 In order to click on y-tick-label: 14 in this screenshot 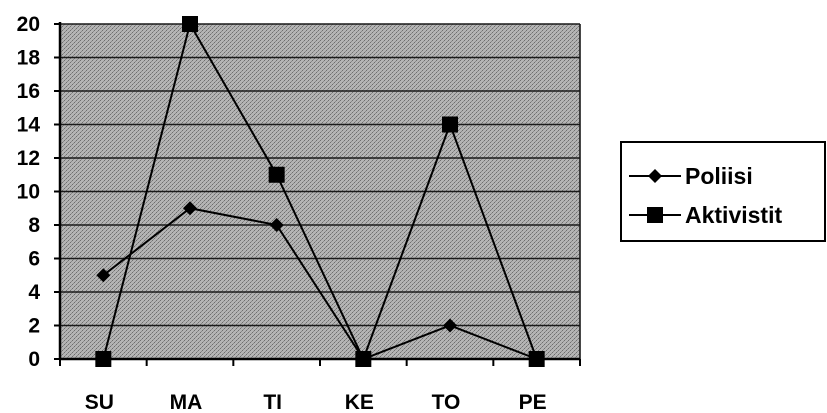, I will do `click(29, 125)`.